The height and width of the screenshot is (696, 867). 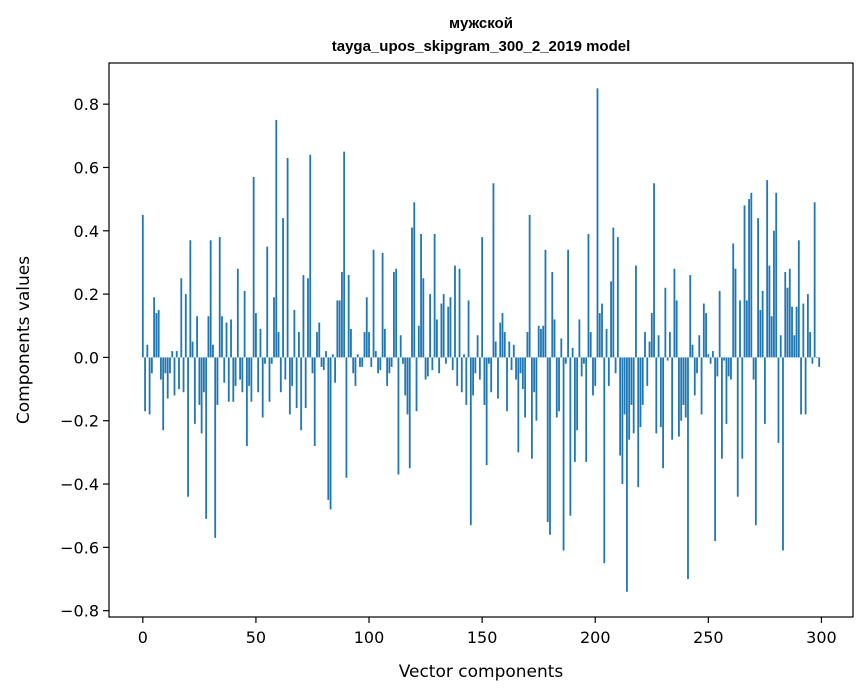 What do you see at coordinates (79, 484) in the screenshot?
I see `y-tick-label: −0.4` at bounding box center [79, 484].